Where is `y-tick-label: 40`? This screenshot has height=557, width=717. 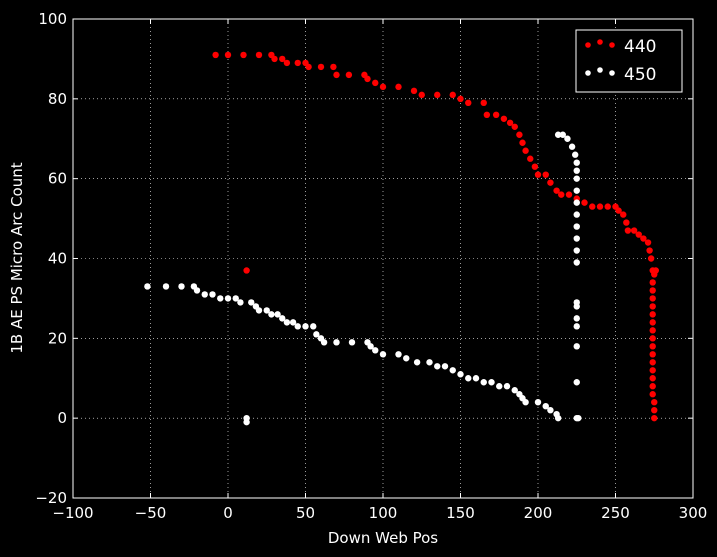 y-tick-label: 40 is located at coordinates (57, 259).